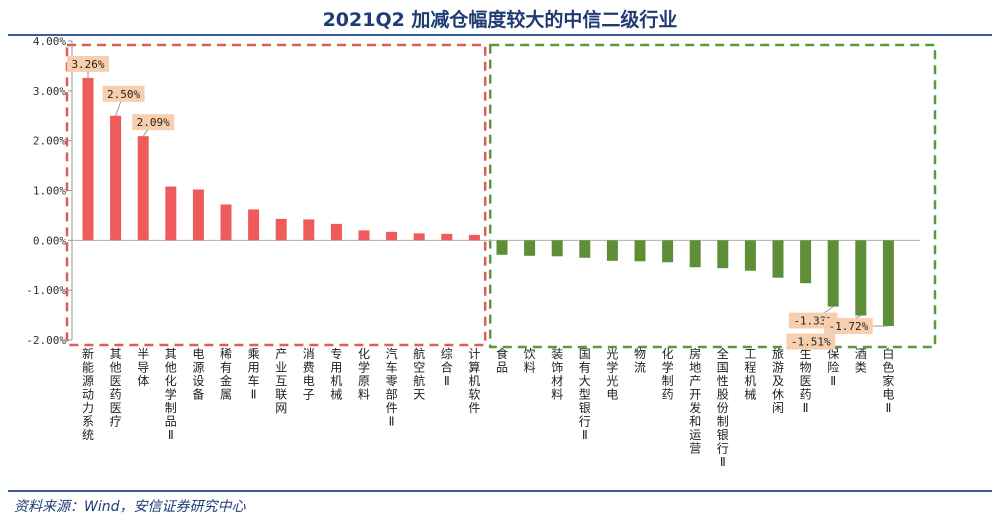 The image size is (1000, 520). Describe the element at coordinates (49, 41) in the screenshot. I see `y-tick-label: 4.00%` at that location.